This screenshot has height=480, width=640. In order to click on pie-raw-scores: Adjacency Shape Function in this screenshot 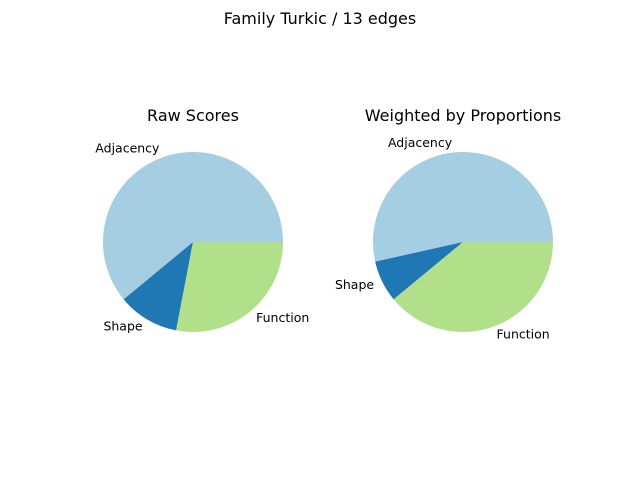, I will do `click(202, 236)`.